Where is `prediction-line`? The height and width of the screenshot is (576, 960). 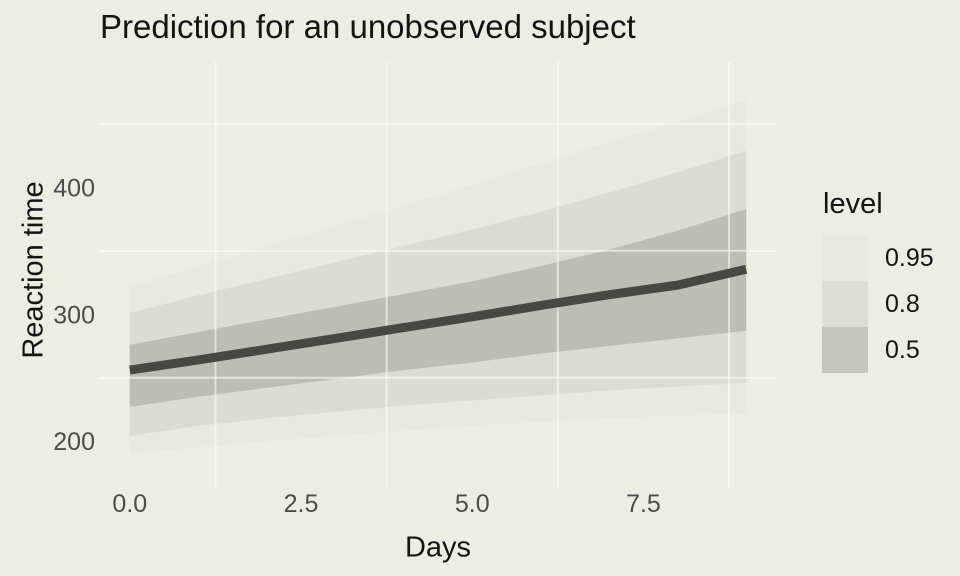 prediction-line is located at coordinates (438, 319).